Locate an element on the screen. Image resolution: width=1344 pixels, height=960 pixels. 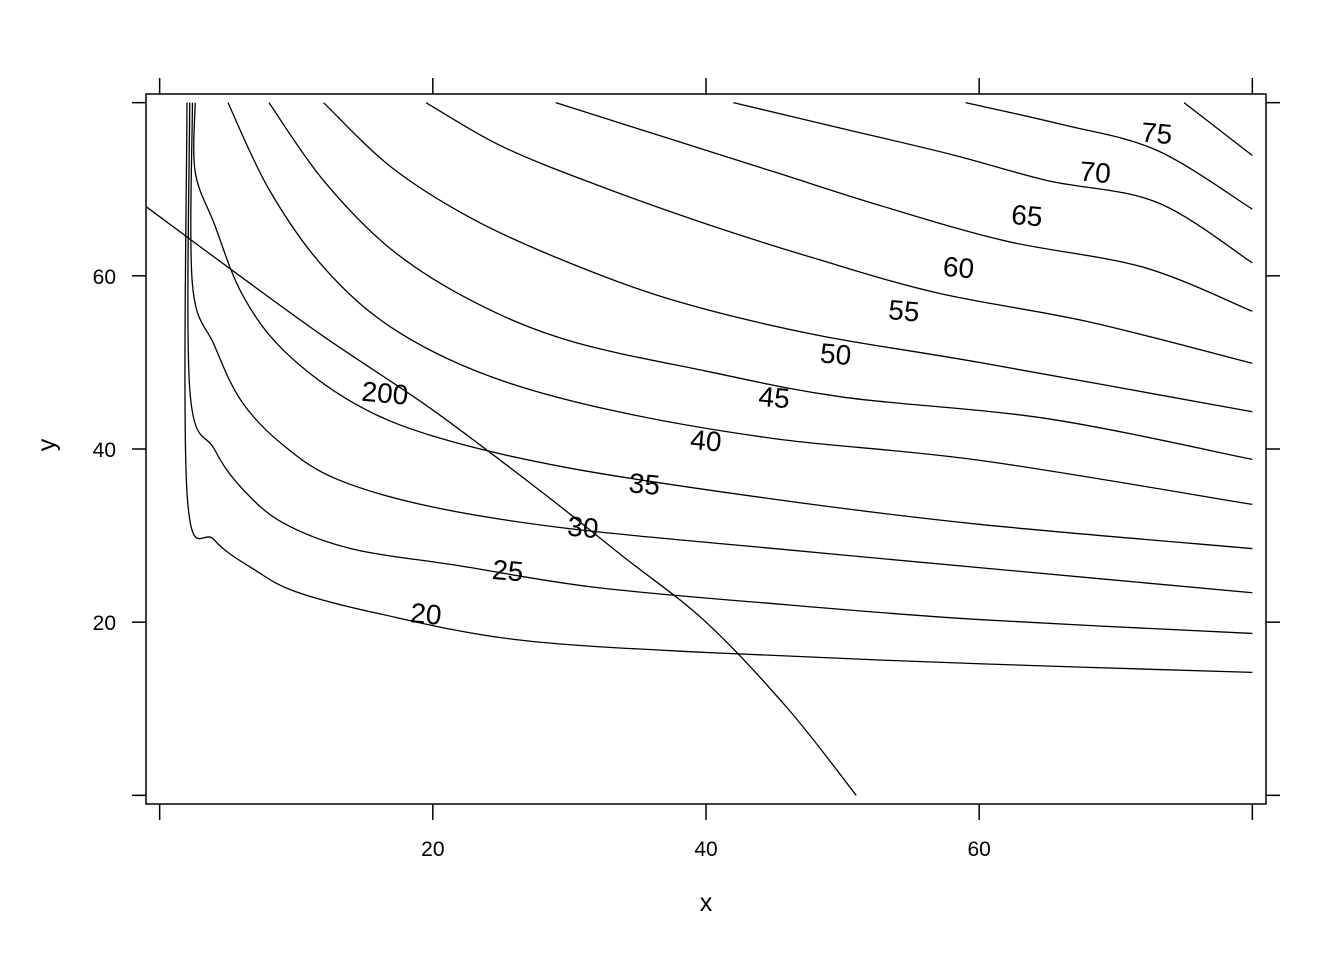
contour-label-20: 20 is located at coordinates (426, 614).